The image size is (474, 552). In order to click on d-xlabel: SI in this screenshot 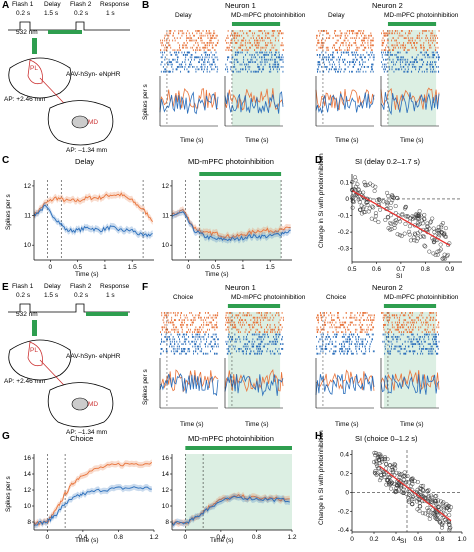, I will do `click(399, 276)`.